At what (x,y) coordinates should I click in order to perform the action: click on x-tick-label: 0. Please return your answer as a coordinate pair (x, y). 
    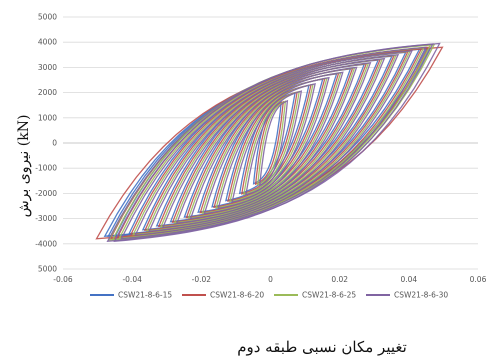
    Looking at the image, I should click on (270, 279).